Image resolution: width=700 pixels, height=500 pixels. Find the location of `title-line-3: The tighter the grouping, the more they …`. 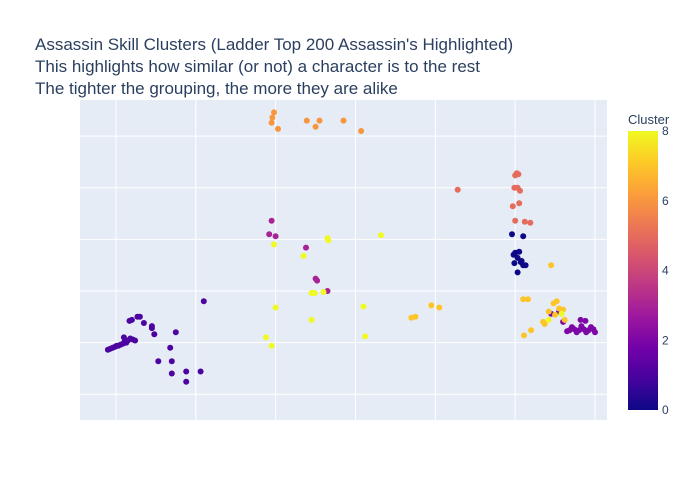

title-line-3: The tighter the grouping, the more they … is located at coordinates (216, 88).